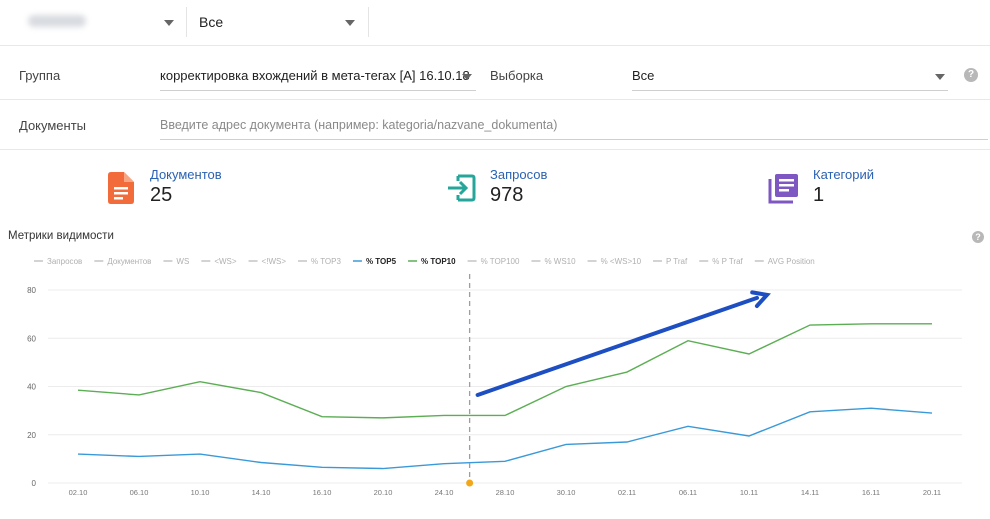  What do you see at coordinates (560, 261) in the screenshot?
I see `legend-item-9: % WS10` at bounding box center [560, 261].